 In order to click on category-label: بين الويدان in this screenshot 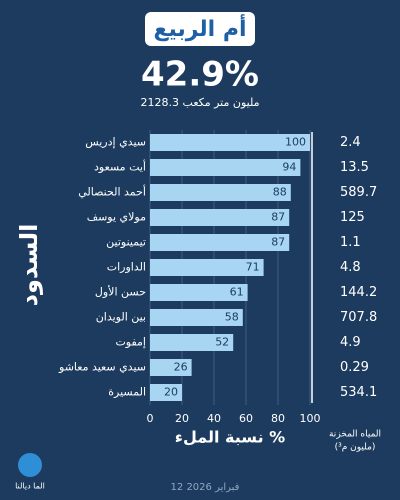, I will do `click(121, 317)`.